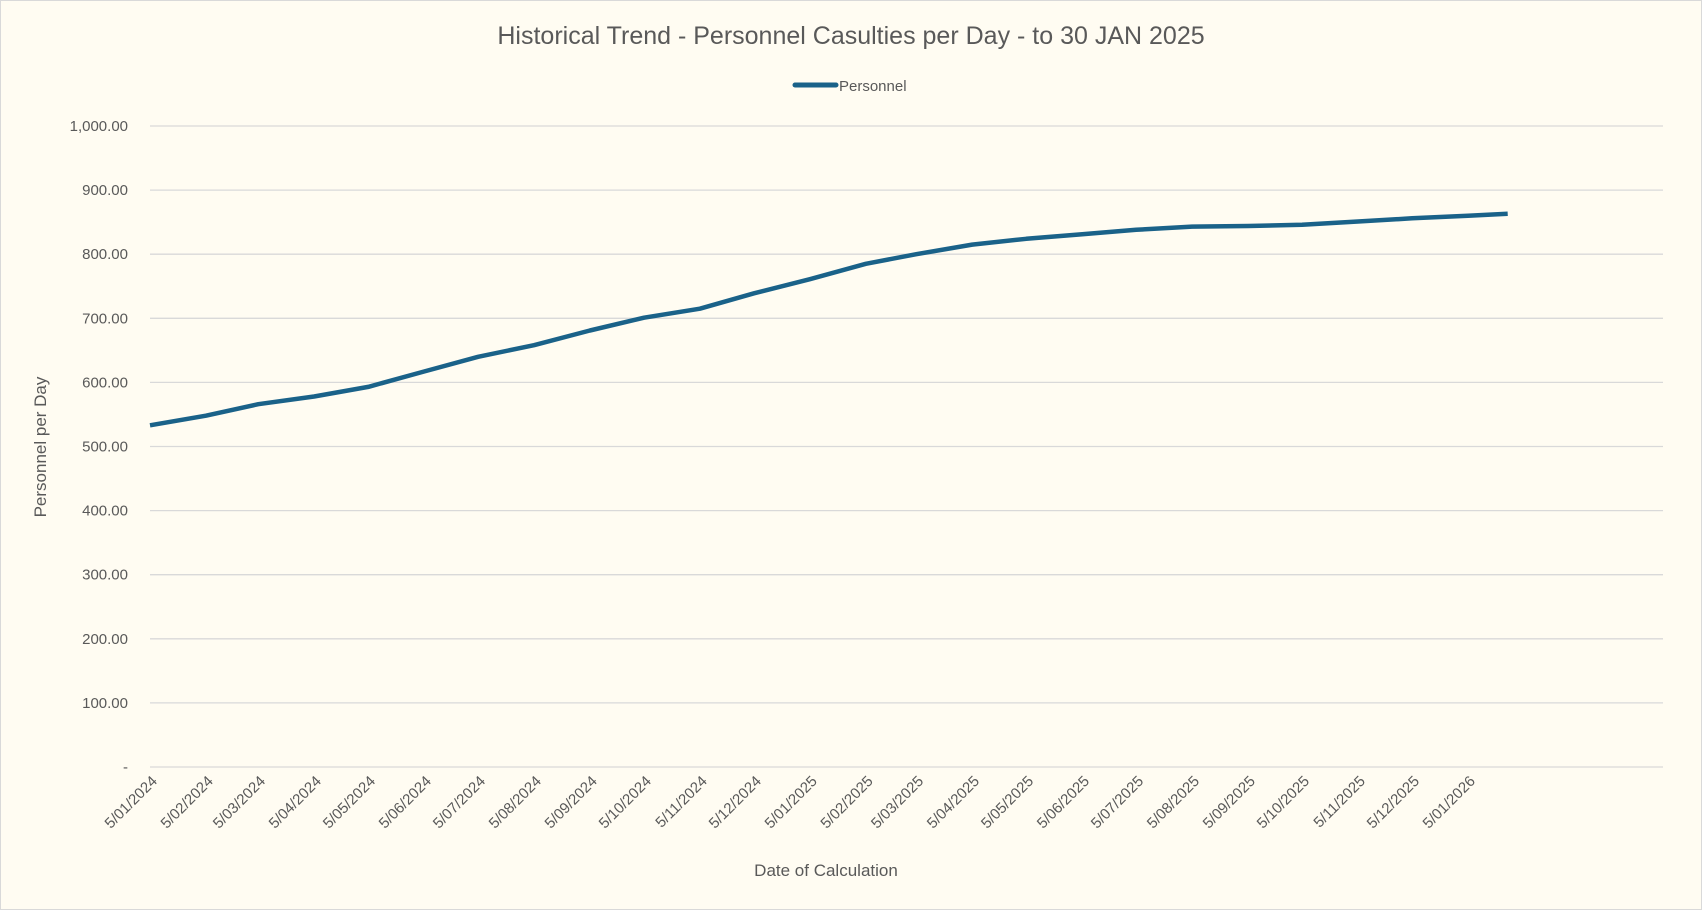 This screenshot has width=1702, height=910. I want to click on y-tick-label: 300.00, so click(105, 575).